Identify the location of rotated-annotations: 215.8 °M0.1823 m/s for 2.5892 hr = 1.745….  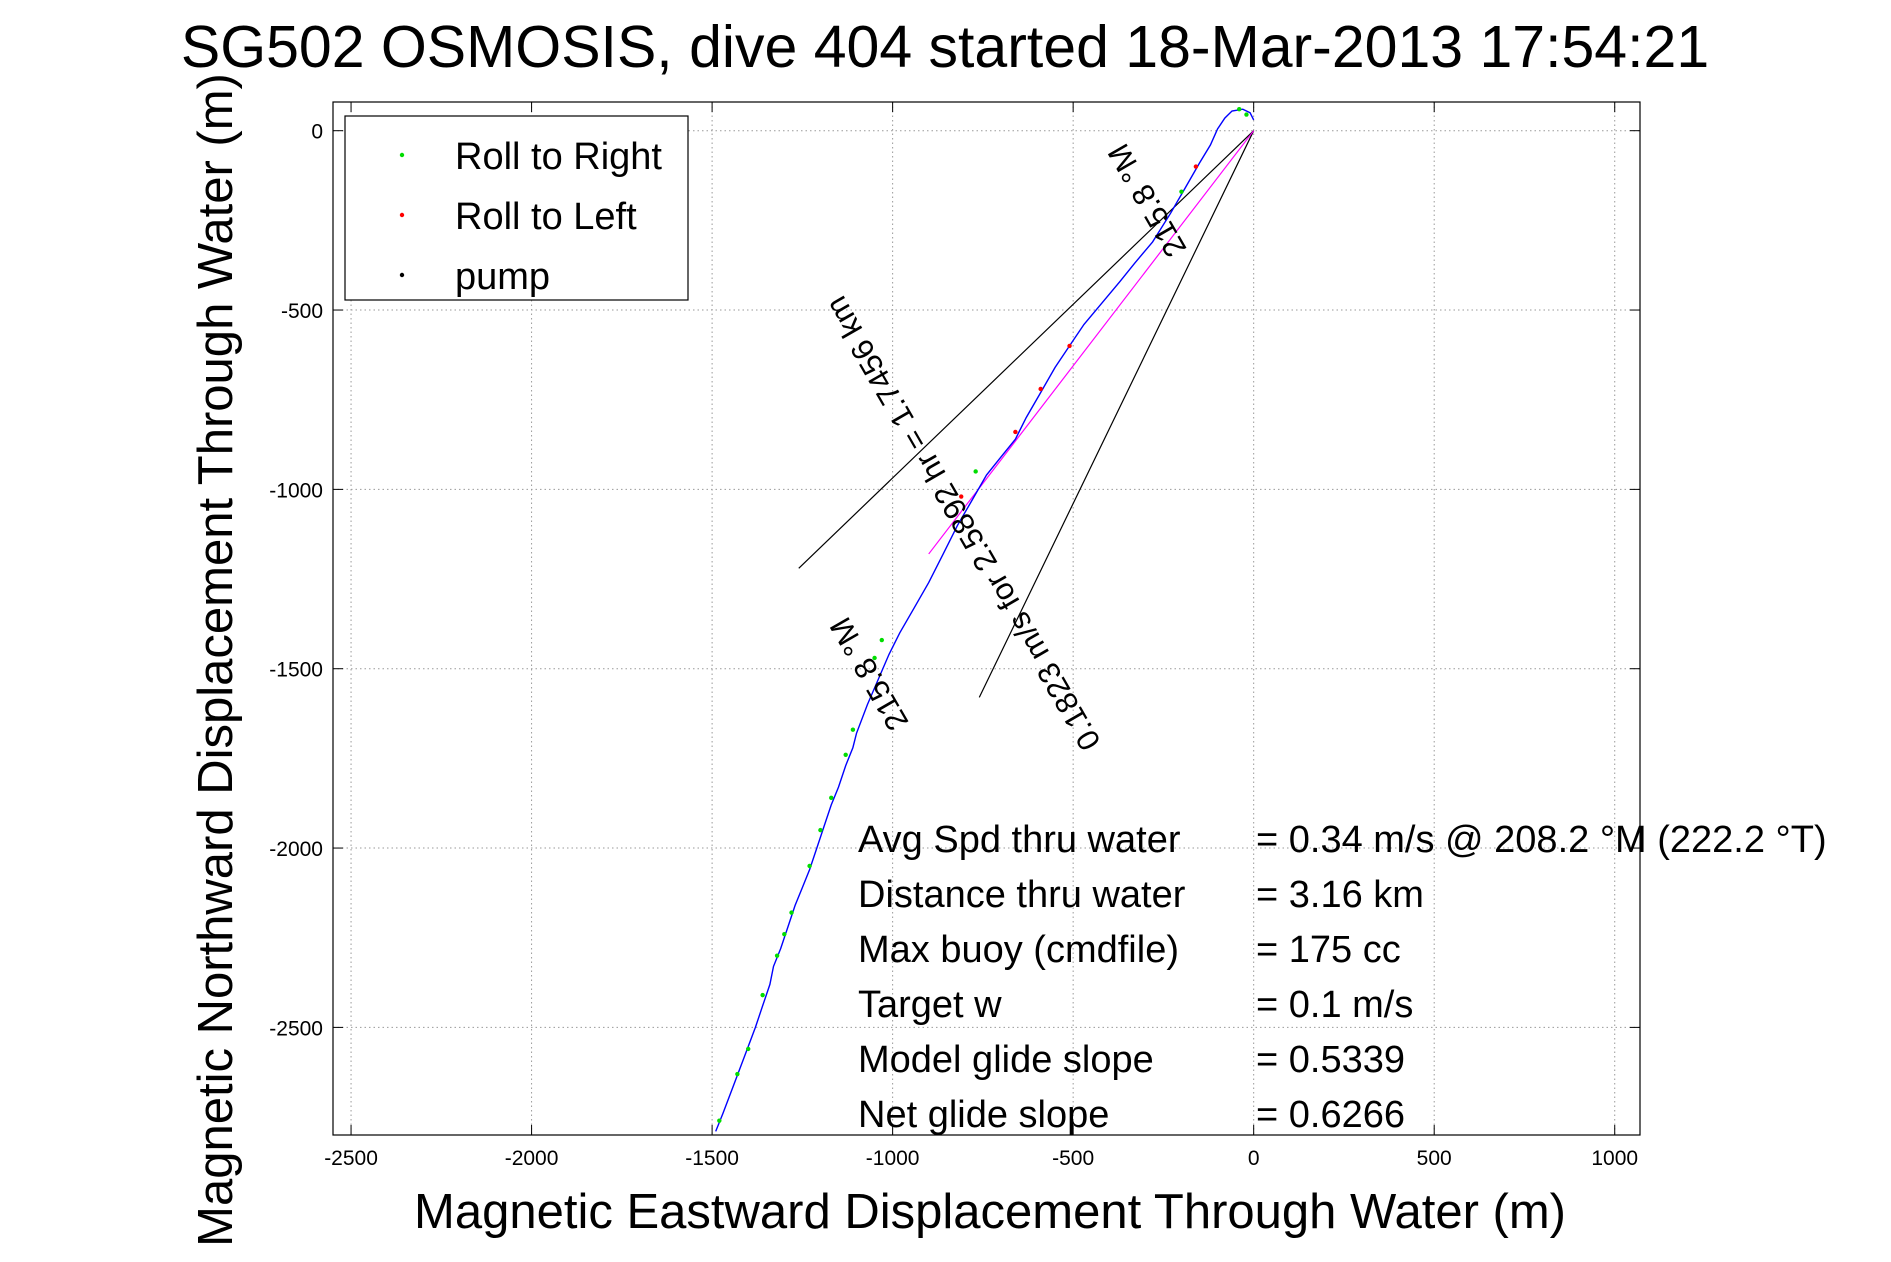
(1005, 447).